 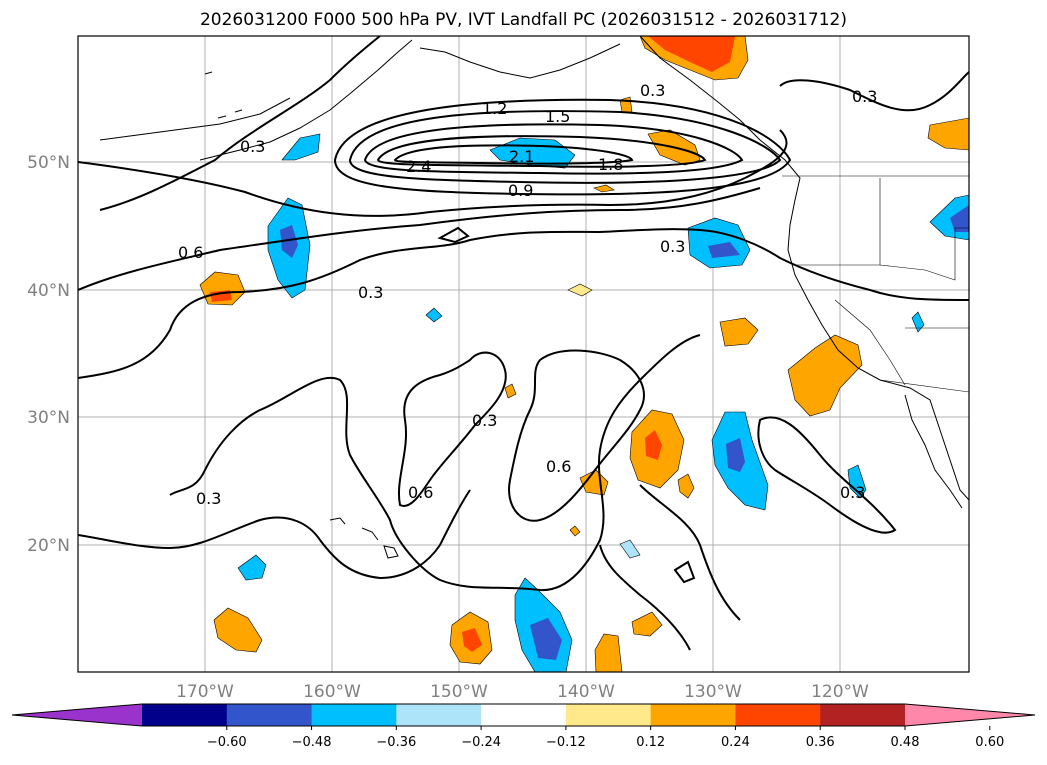 I want to click on contour-label: 0.9, so click(x=520, y=190).